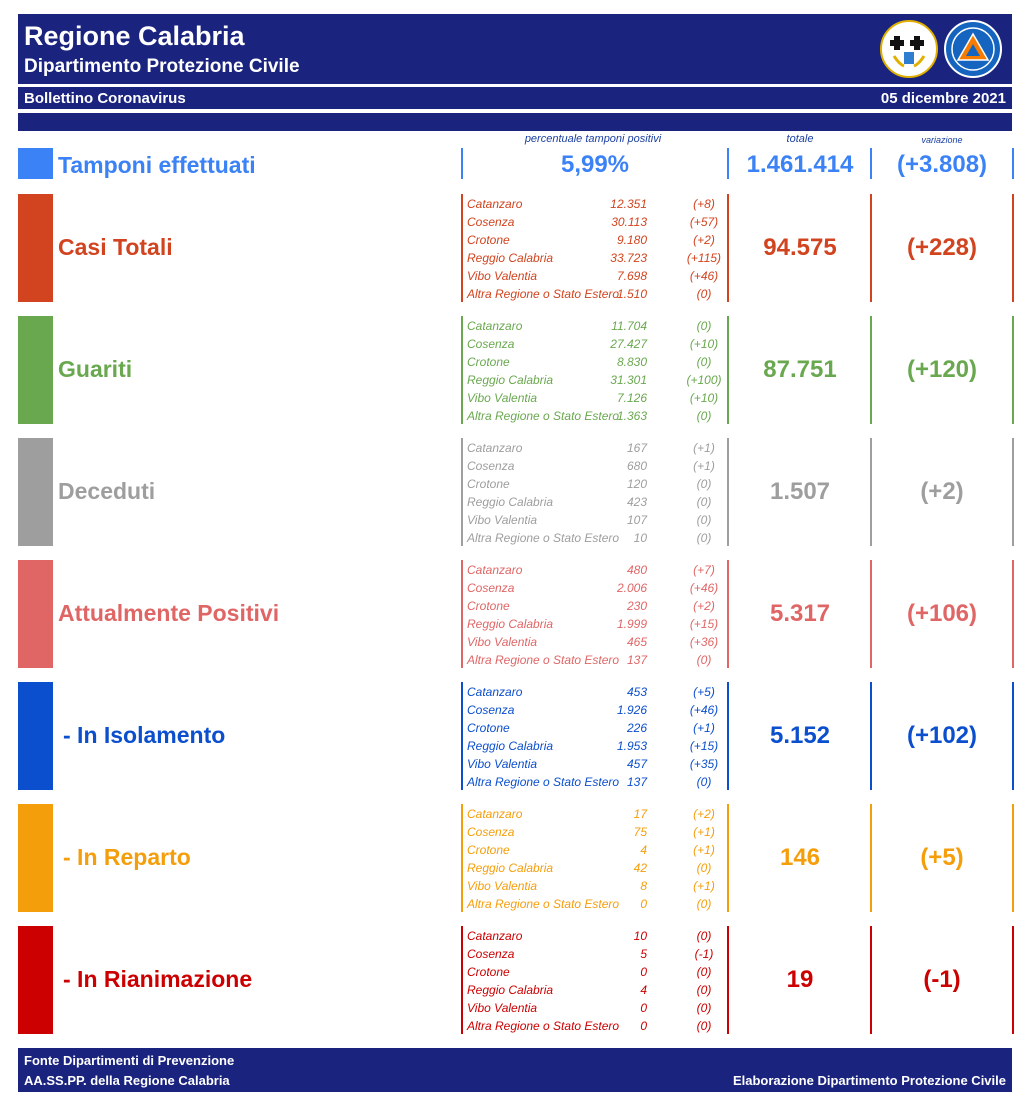  What do you see at coordinates (704, 642) in the screenshot?
I see `province-variation: (+36)` at bounding box center [704, 642].